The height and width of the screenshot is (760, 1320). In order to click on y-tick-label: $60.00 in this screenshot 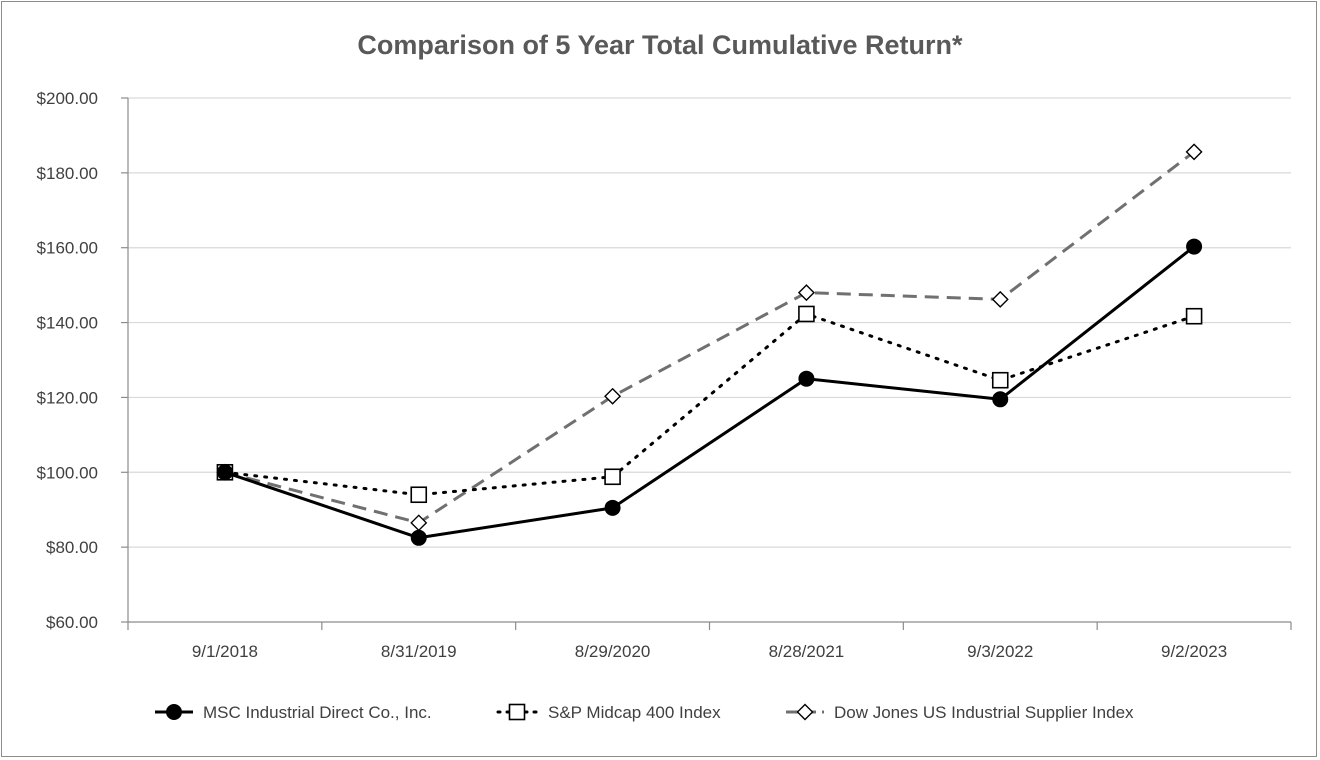, I will do `click(72, 622)`.